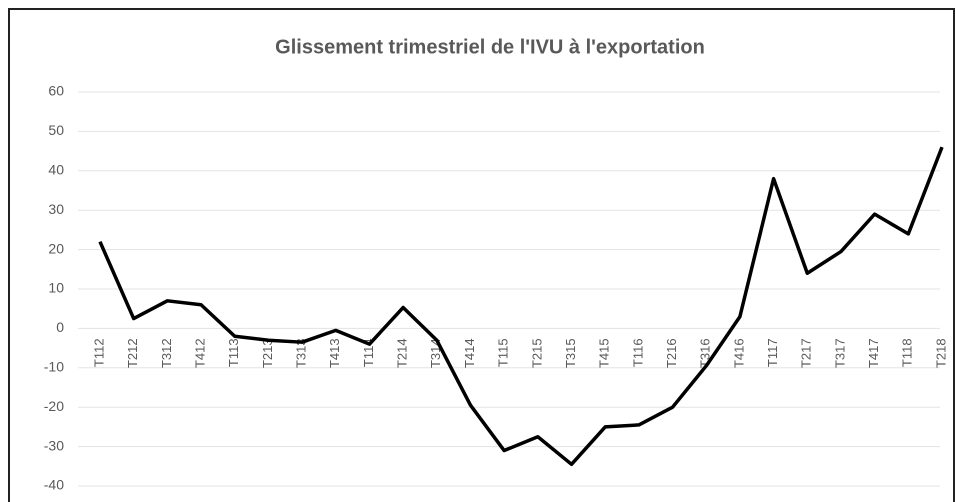  I want to click on y-tick-label: 40, so click(56, 170).